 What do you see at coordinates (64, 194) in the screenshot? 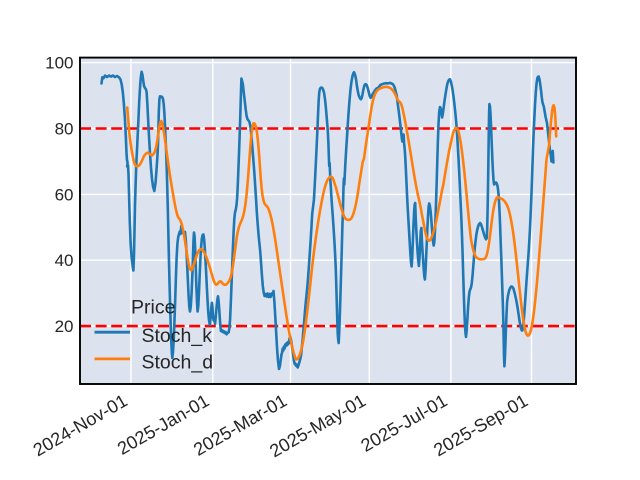
I see `svg-text: 60` at bounding box center [64, 194].